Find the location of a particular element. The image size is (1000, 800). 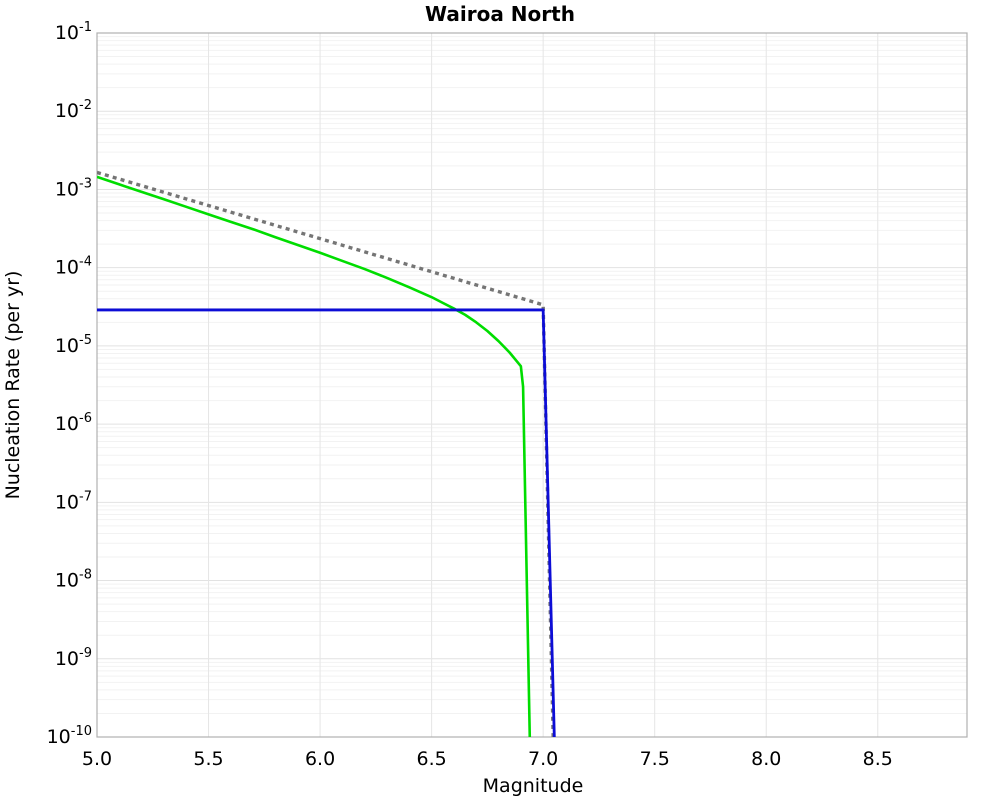

x-tick-label: 7.0 is located at coordinates (543, 759).